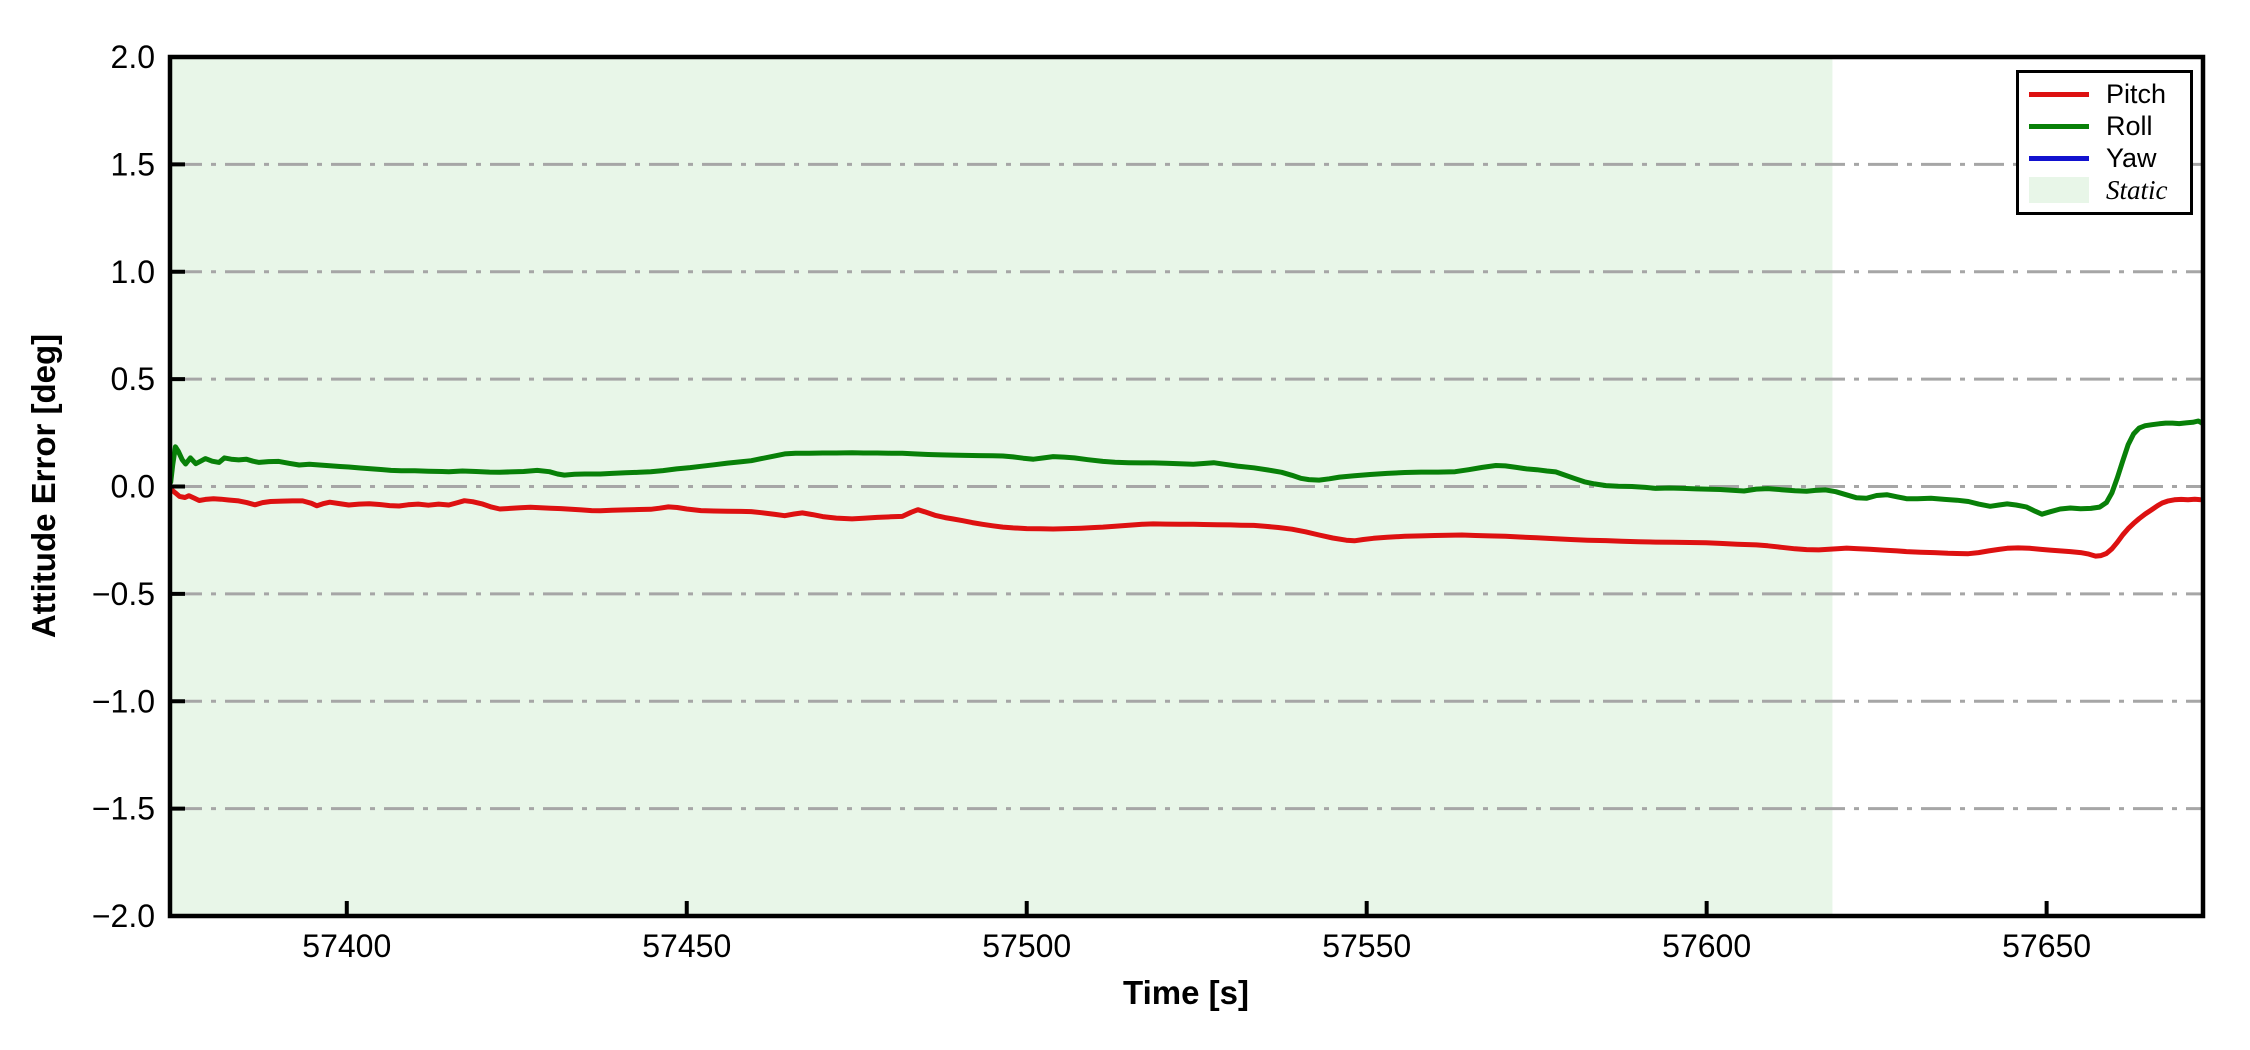  Describe the element at coordinates (123, 594) in the screenshot. I see `y-tick-label--0.5: −0.5` at that location.